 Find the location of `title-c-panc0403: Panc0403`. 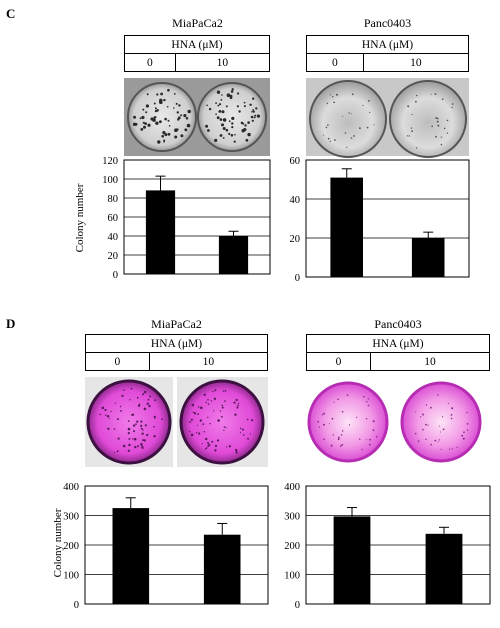

title-c-panc0403: Panc0403 is located at coordinates (387, 23).